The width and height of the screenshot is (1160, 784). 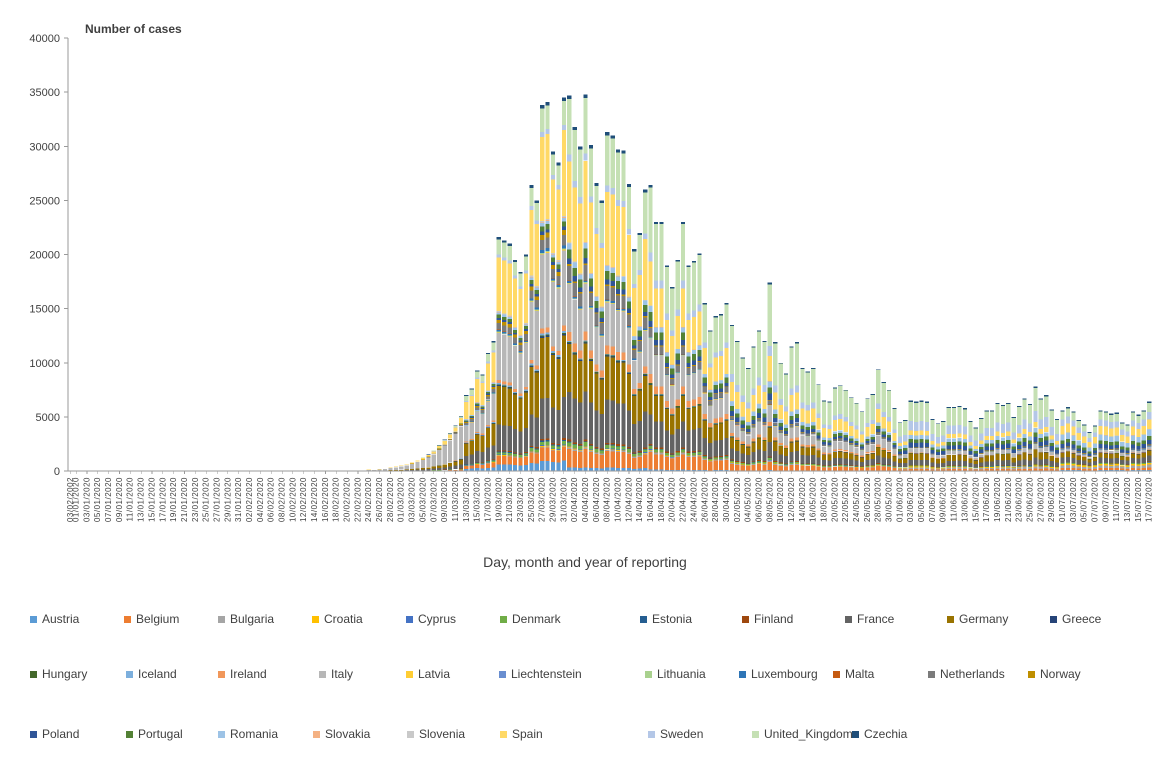 What do you see at coordinates (162, 499) in the screenshot?
I see `x-tick-label: 17/01/2020` at bounding box center [162, 499].